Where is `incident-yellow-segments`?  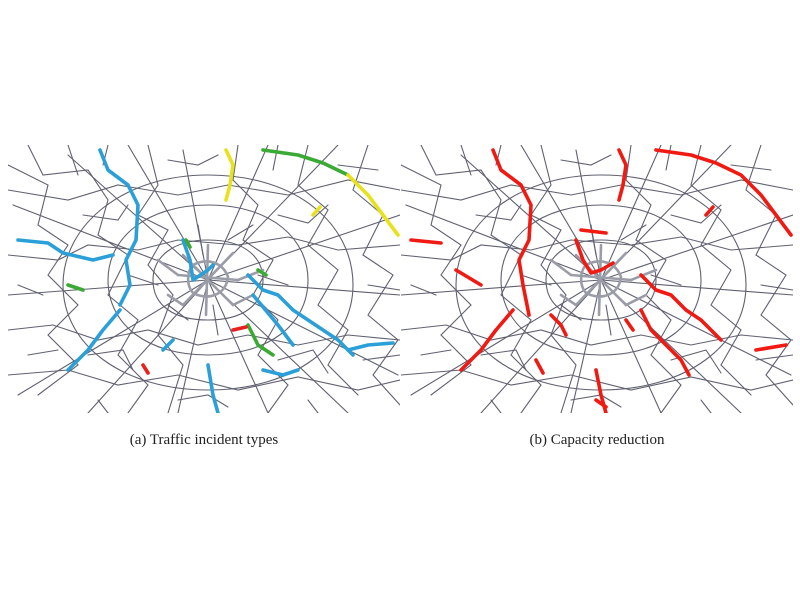
incident-yellow-segments is located at coordinates (312, 192).